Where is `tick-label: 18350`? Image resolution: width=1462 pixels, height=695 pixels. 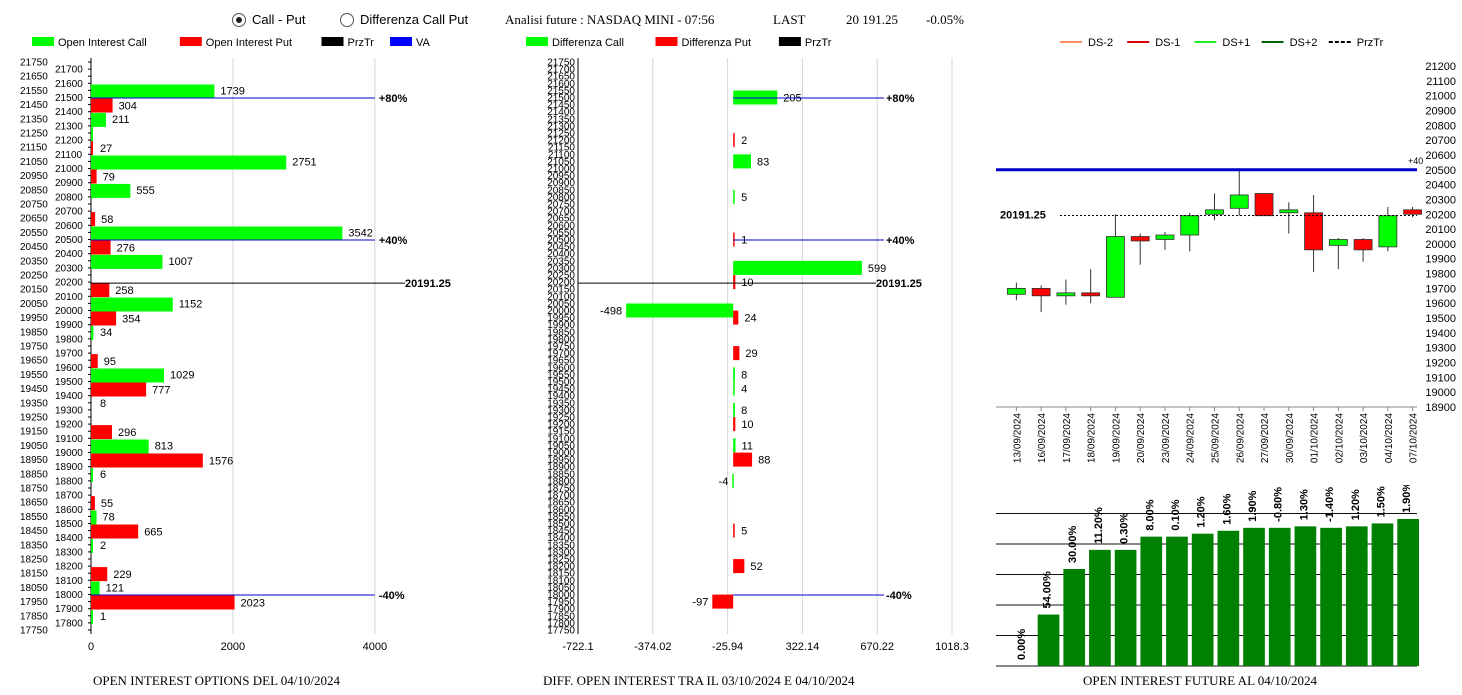
tick-label: 18350 is located at coordinates (34, 545).